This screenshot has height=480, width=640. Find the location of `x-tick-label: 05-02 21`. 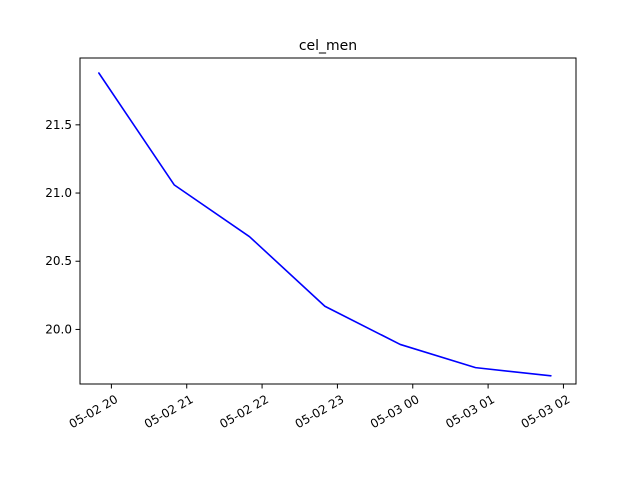

x-tick-label: 05-02 21 is located at coordinates (169, 411).